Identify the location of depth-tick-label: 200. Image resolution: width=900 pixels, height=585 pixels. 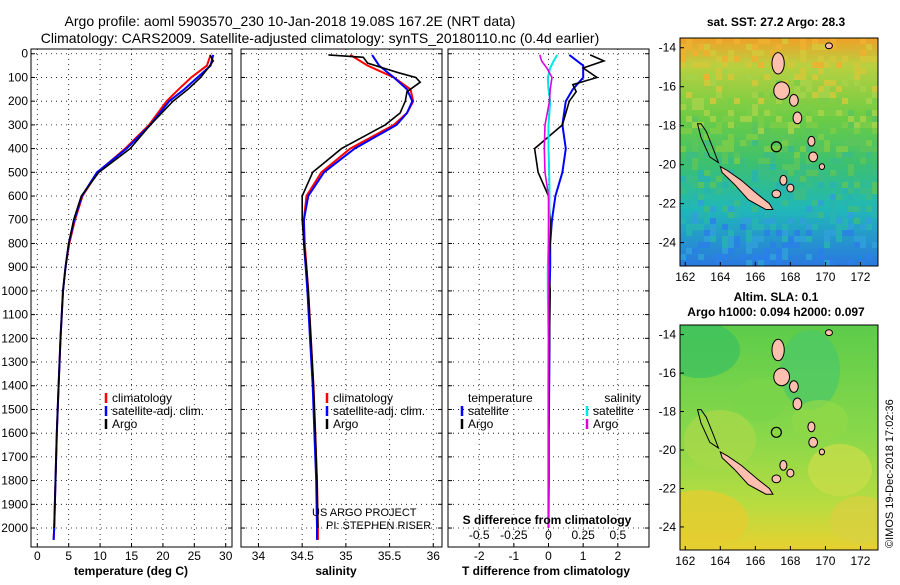
(18, 101).